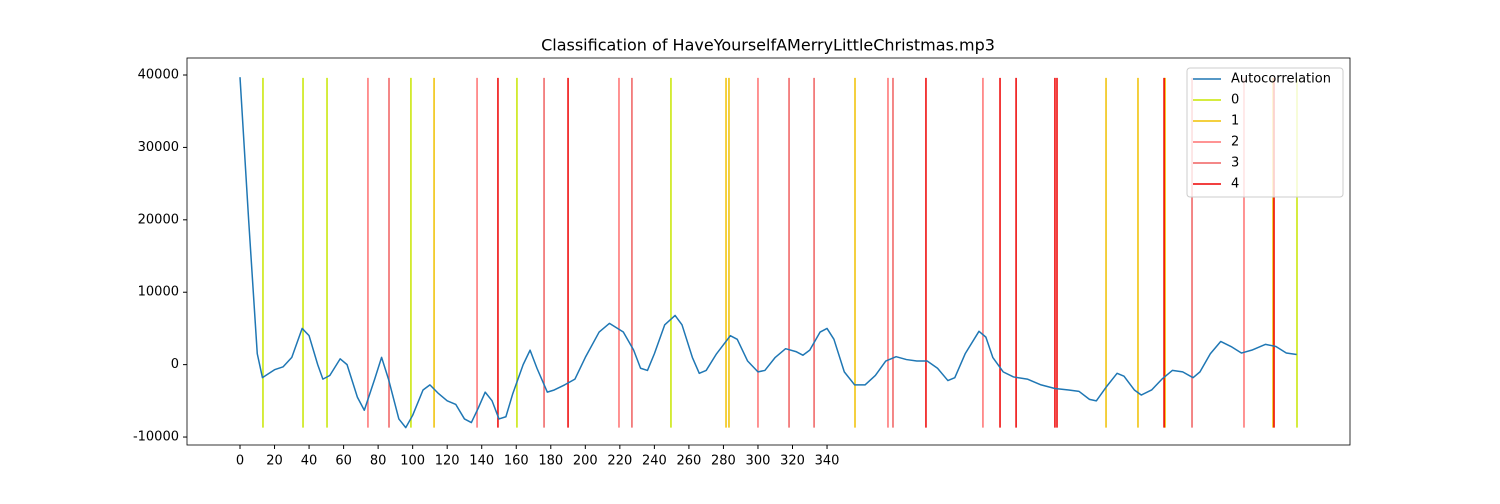 Image resolution: width=1500 pixels, height=504 pixels. I want to click on x-tick-label: 60, so click(343, 461).